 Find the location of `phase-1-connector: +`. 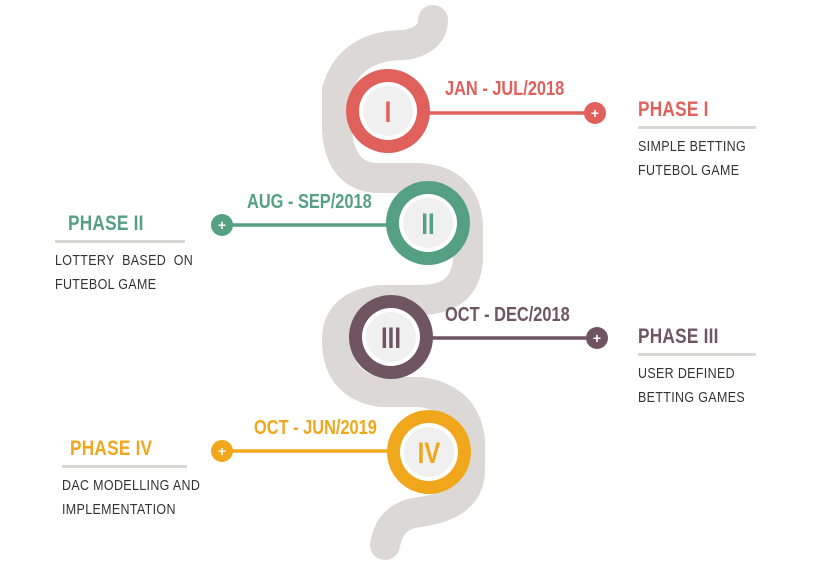

phase-1-connector: + is located at coordinates (505, 113).